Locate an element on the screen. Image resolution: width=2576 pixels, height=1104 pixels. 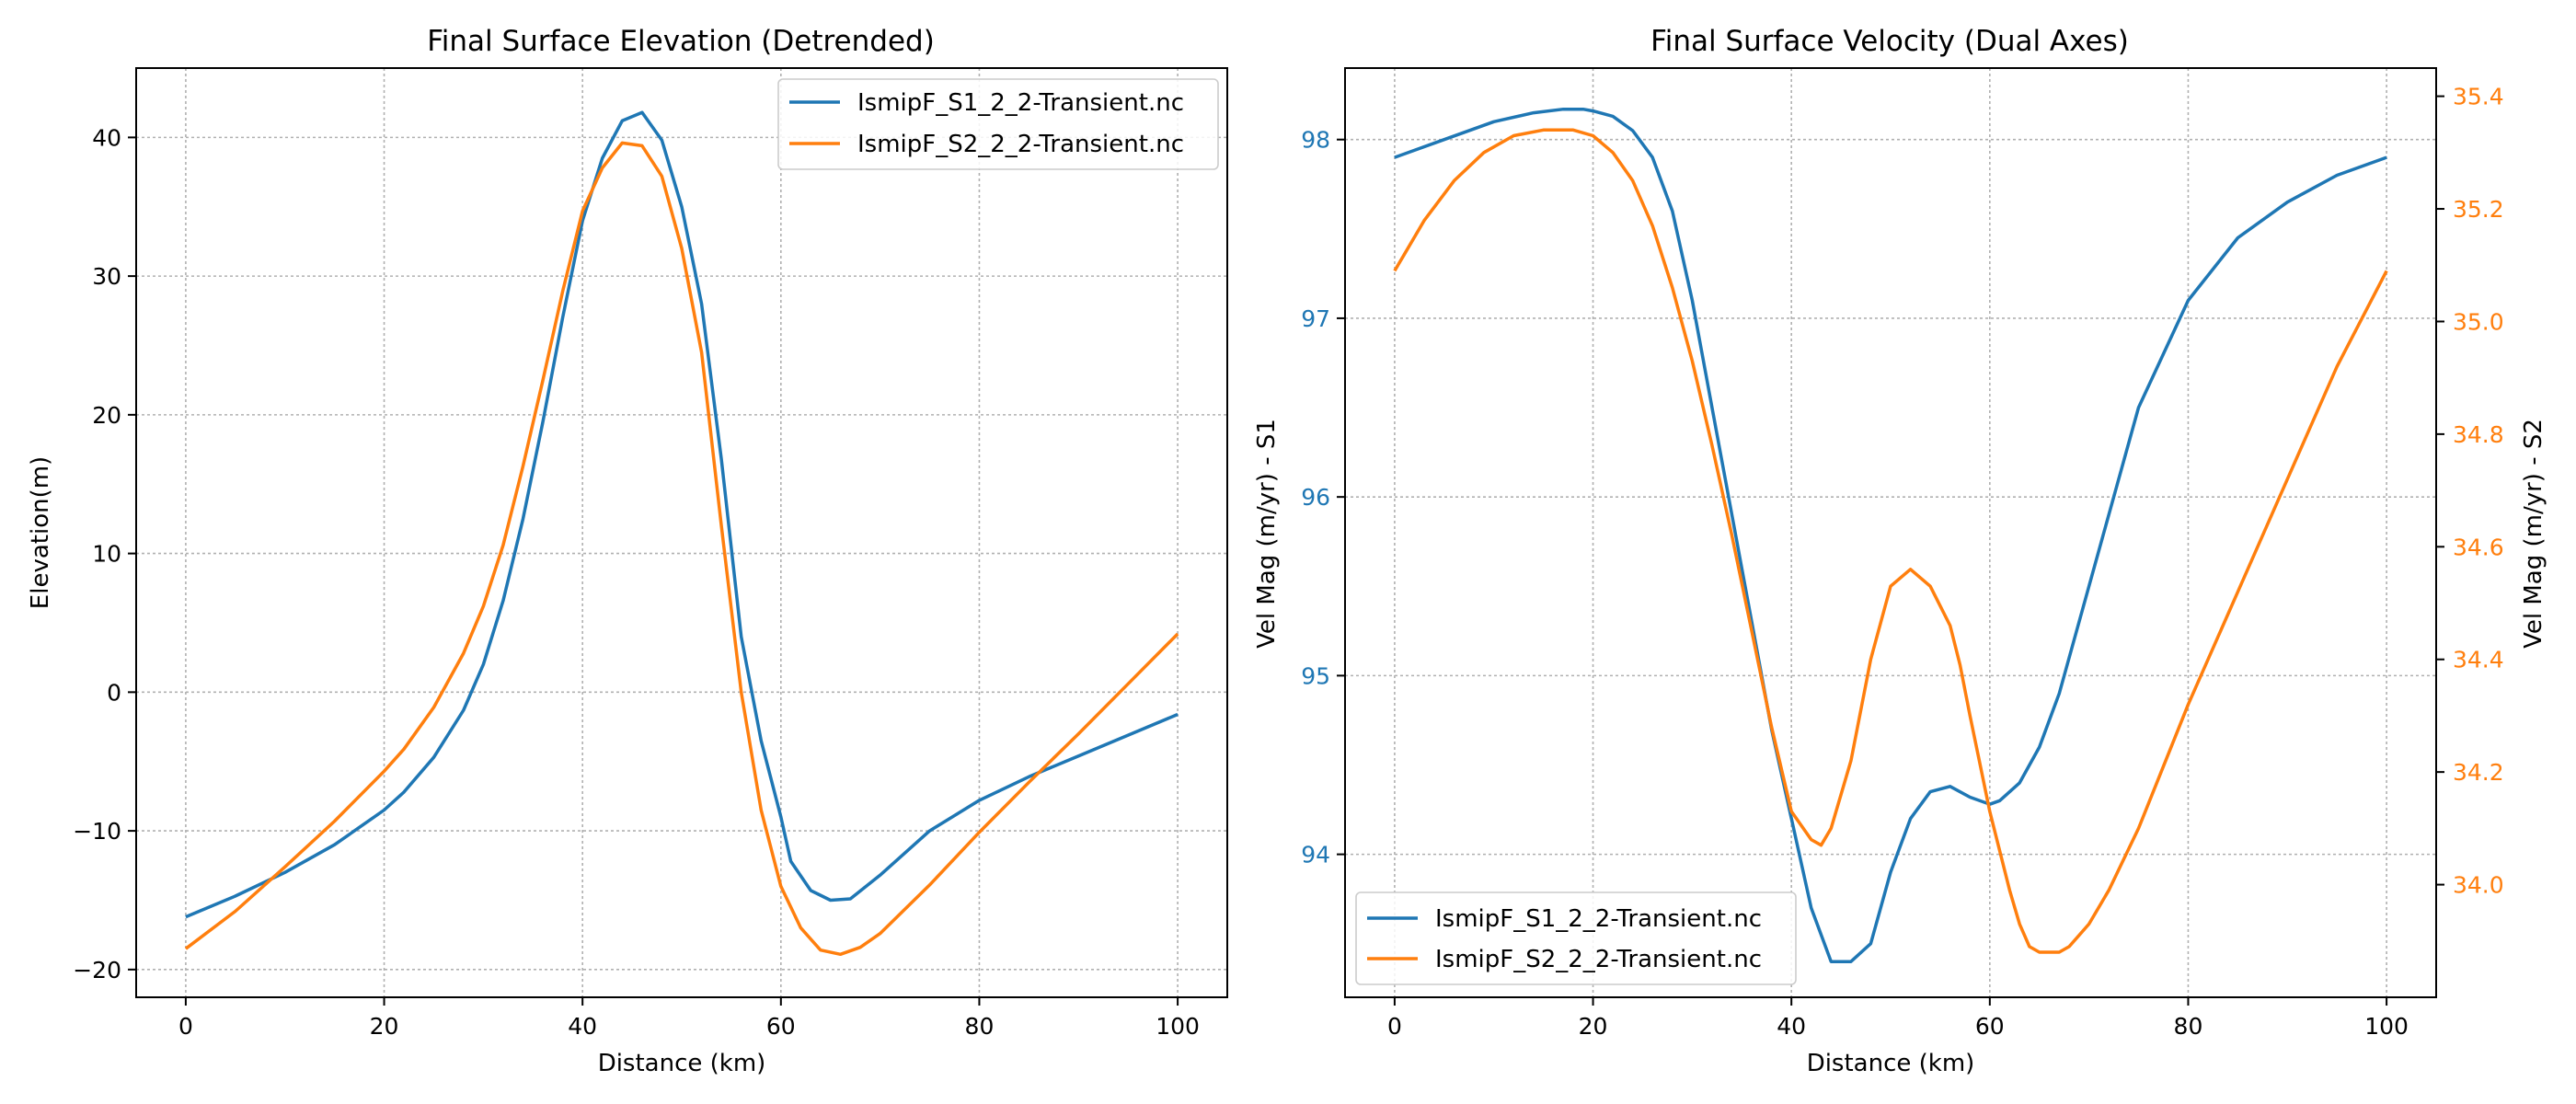
left-y-tick-label: 97 is located at coordinates (1315, 318).